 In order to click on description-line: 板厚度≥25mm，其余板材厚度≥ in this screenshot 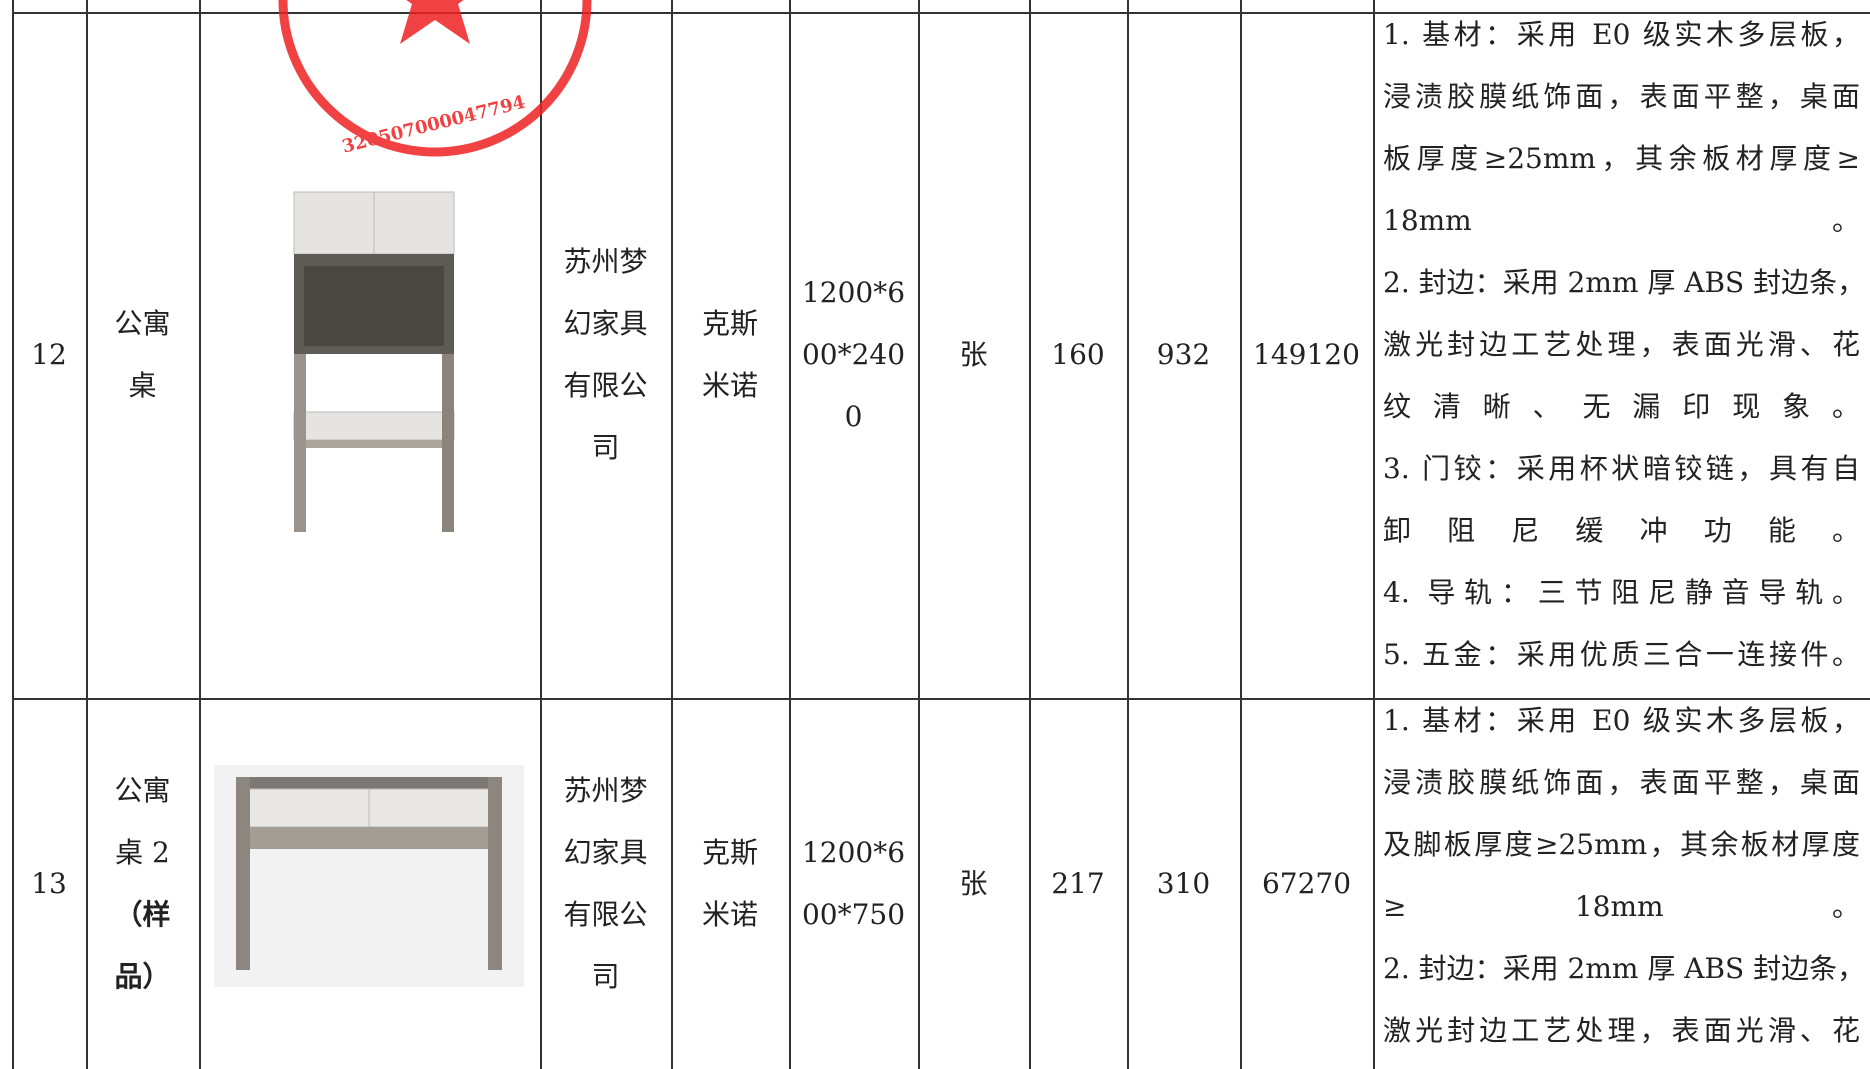, I will do `click(1621, 158)`.